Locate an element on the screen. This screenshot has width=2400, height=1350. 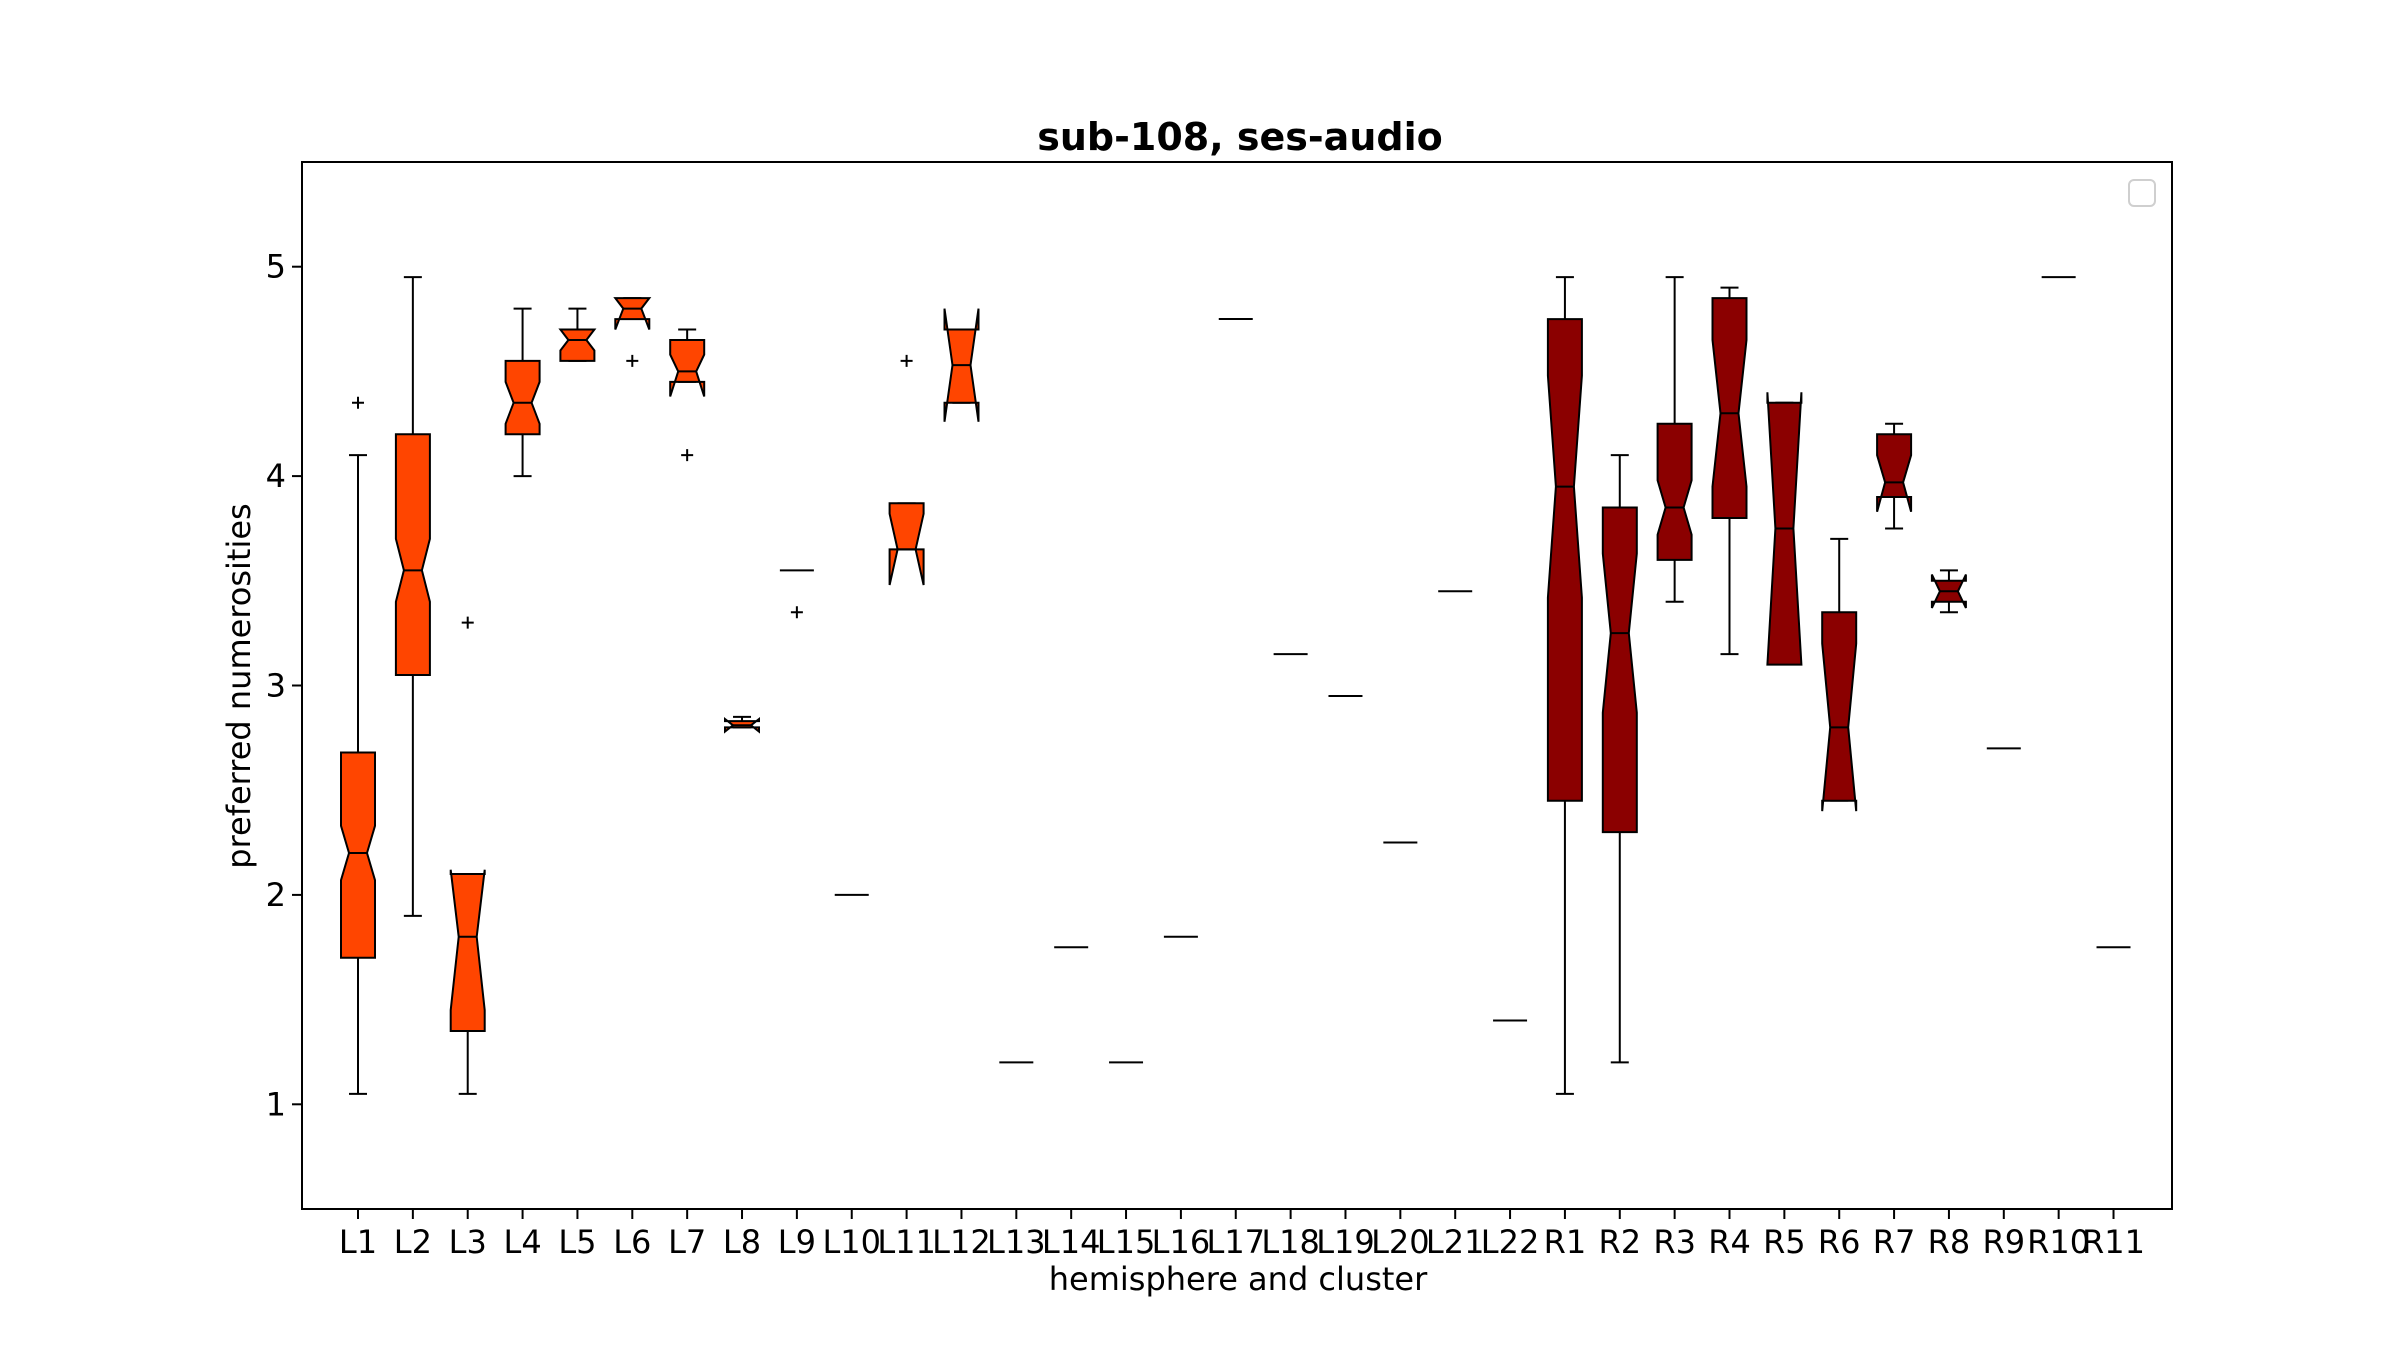
x-tick-label: L18 is located at coordinates (1290, 1242).